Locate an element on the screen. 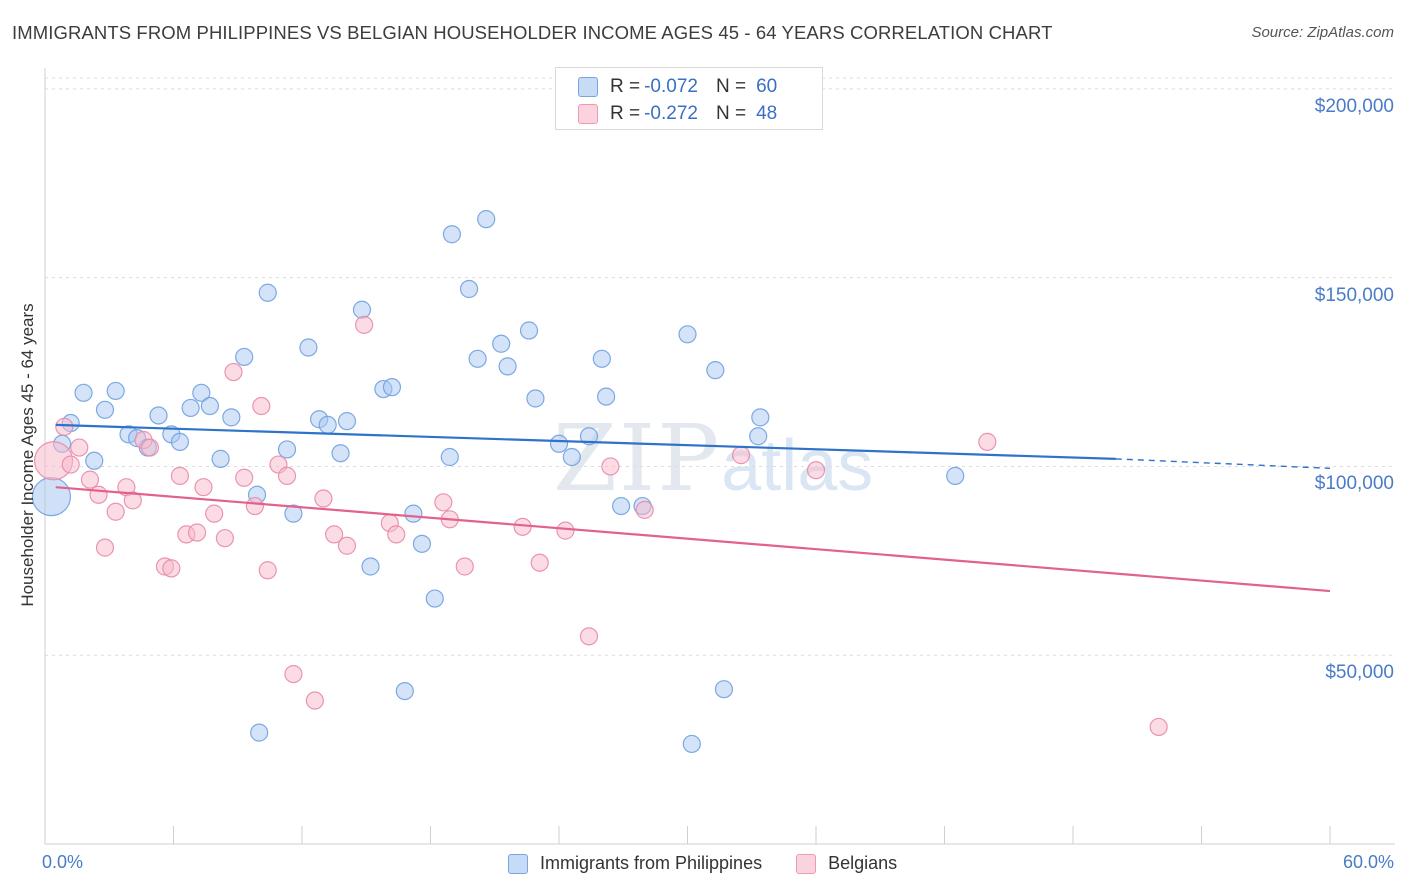  y-tick-label: $150,000 is located at coordinates (1354, 295).